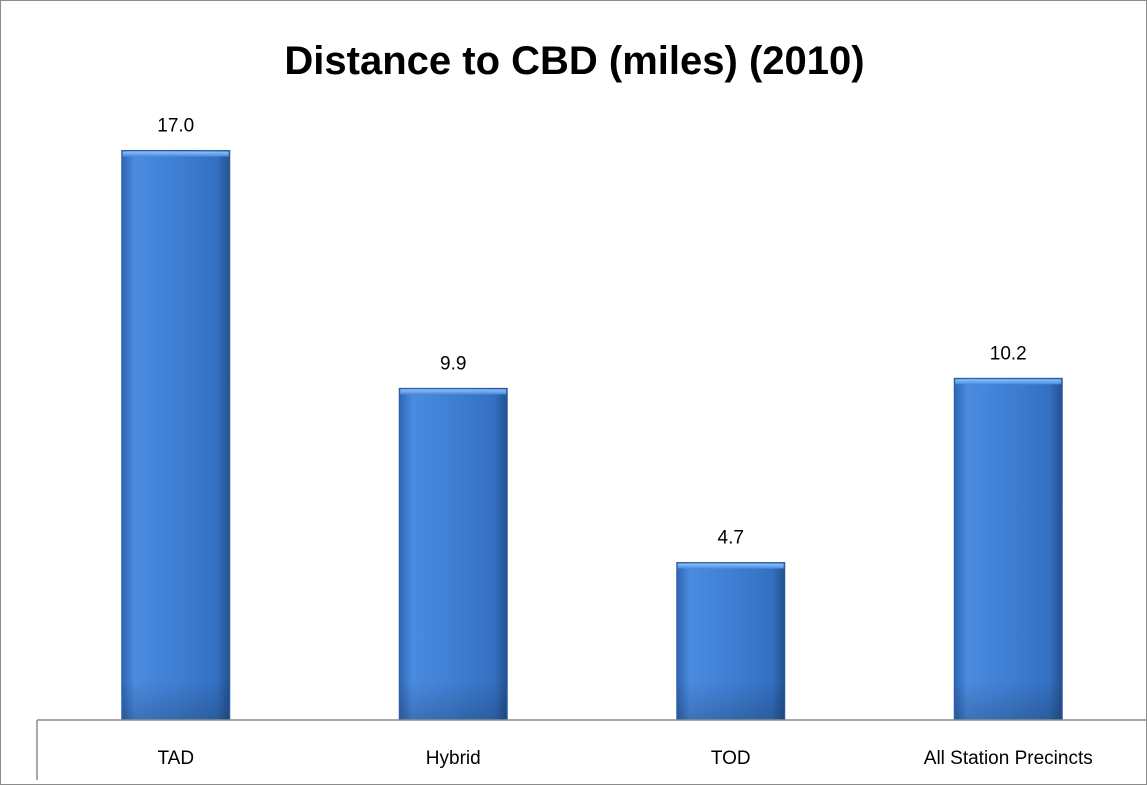  What do you see at coordinates (175, 758) in the screenshot?
I see `x-tick-label: TAD` at bounding box center [175, 758].